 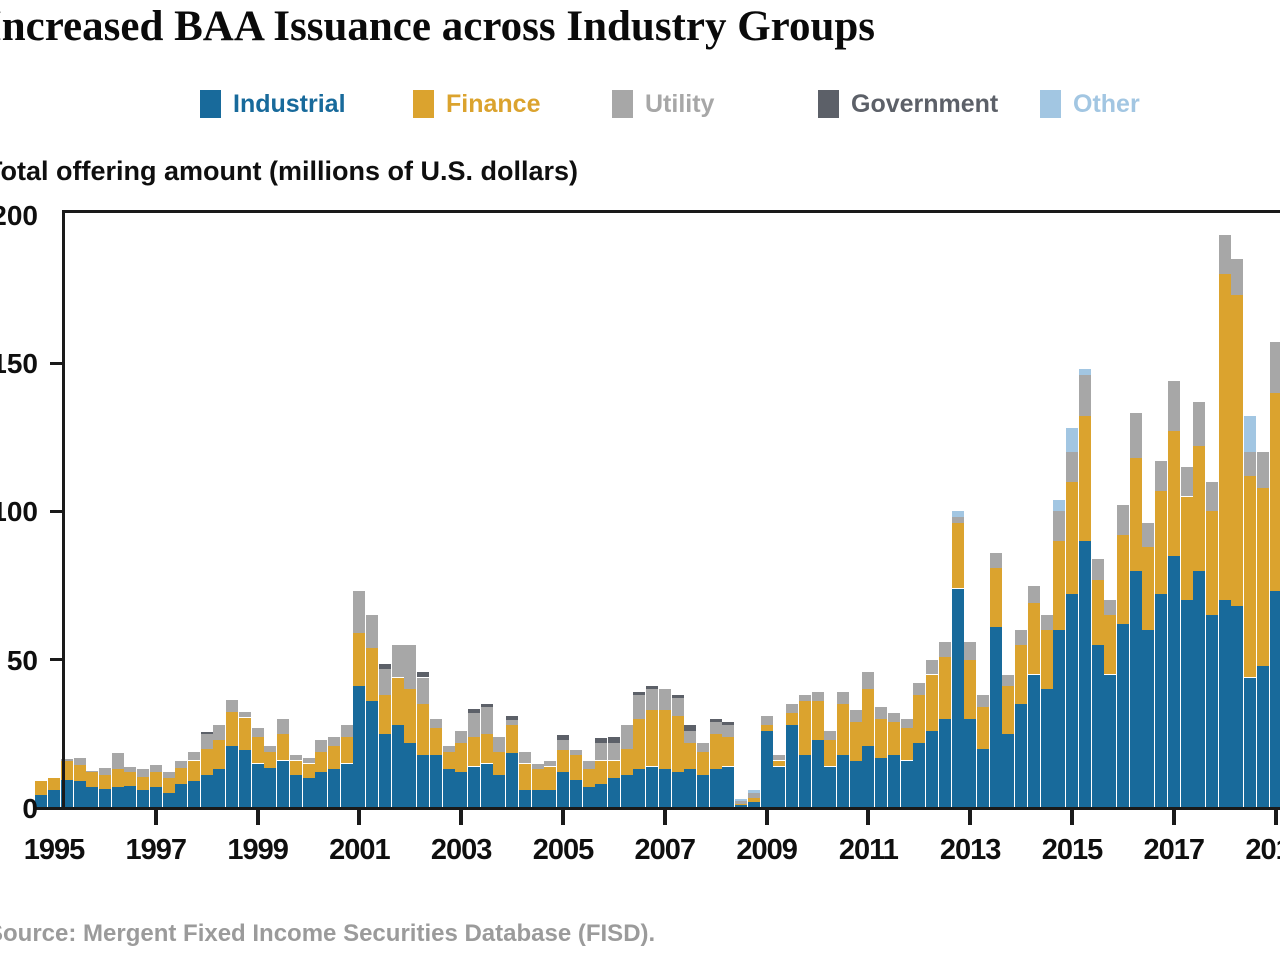 What do you see at coordinates (30, 808) in the screenshot?
I see `y-tick-label: 0` at bounding box center [30, 808].